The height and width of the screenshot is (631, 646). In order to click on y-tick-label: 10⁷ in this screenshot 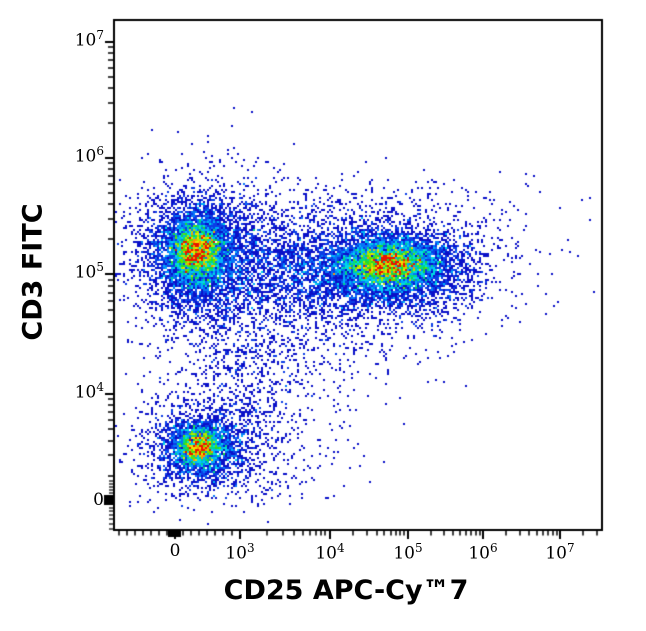, I will do `click(89, 39)`.